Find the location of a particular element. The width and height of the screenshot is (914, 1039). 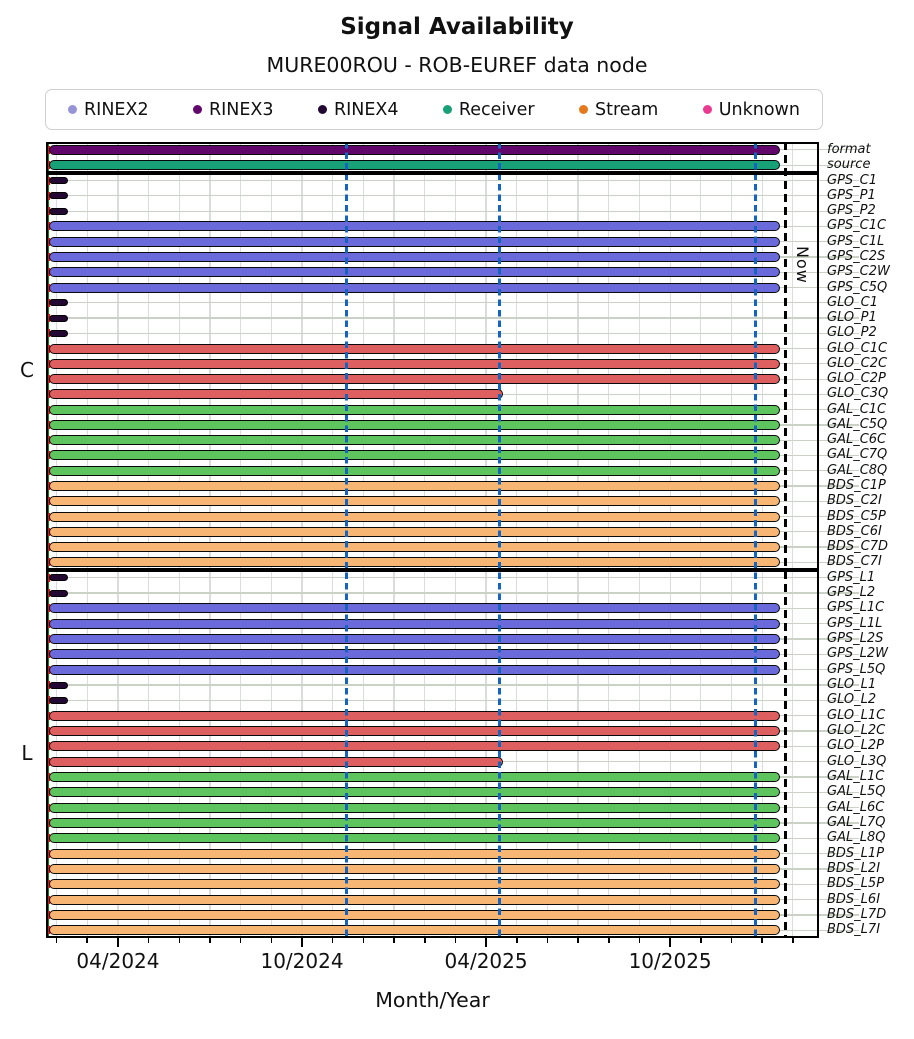

row-label-bds_l5p: BDS_L5P is located at coordinates (856, 884).